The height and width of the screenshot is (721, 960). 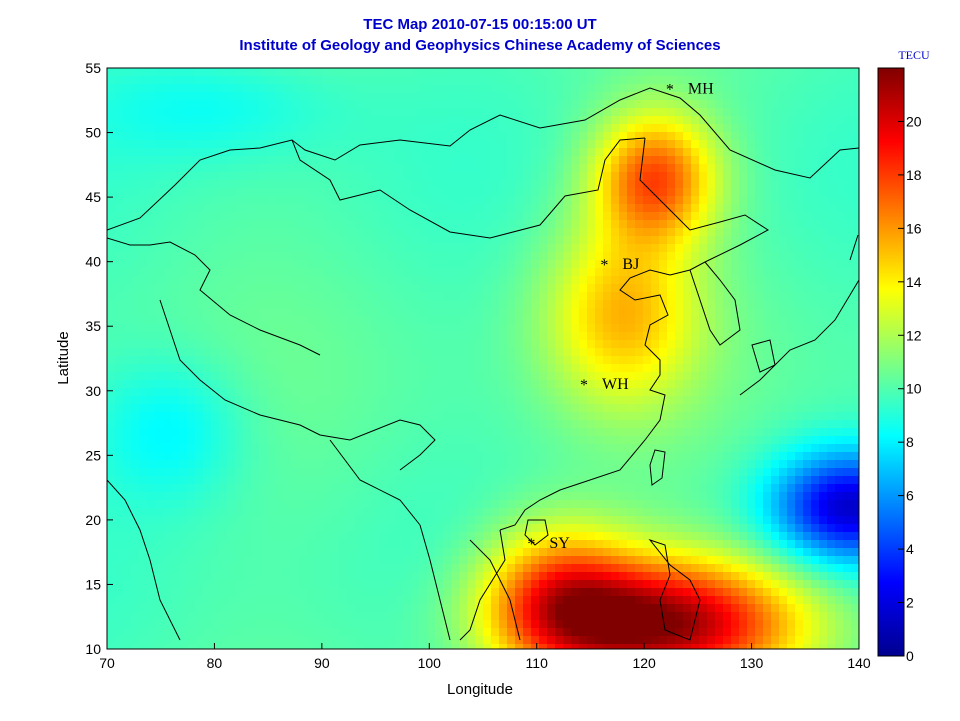 I want to click on colorbar-unit-label: TECU, so click(x=914, y=55).